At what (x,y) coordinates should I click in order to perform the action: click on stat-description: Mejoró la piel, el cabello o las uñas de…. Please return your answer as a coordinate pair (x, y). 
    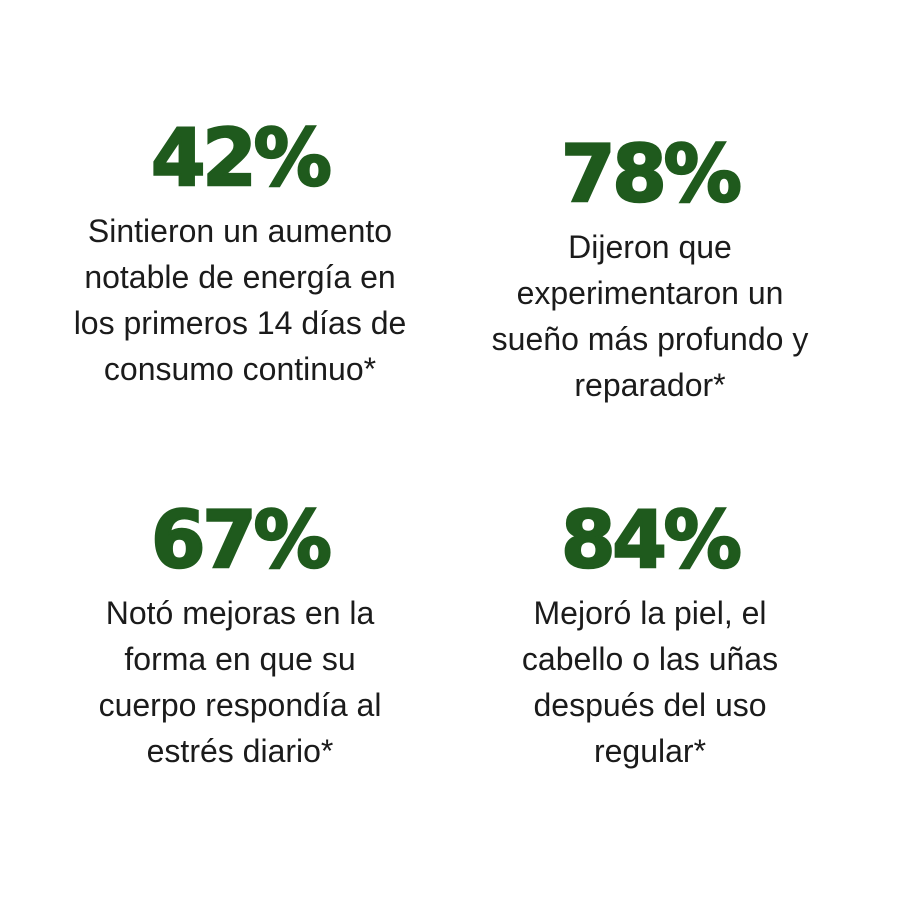
    Looking at the image, I should click on (650, 682).